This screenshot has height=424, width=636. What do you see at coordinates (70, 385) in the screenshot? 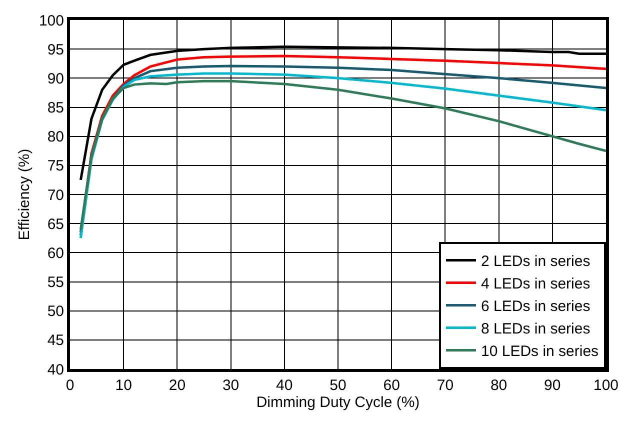
I see `x-tick-label: 0` at bounding box center [70, 385].